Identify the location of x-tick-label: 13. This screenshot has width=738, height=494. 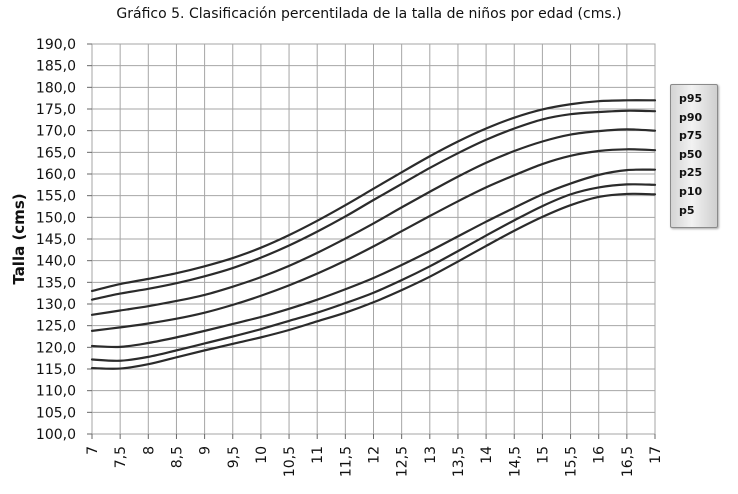
(431, 455).